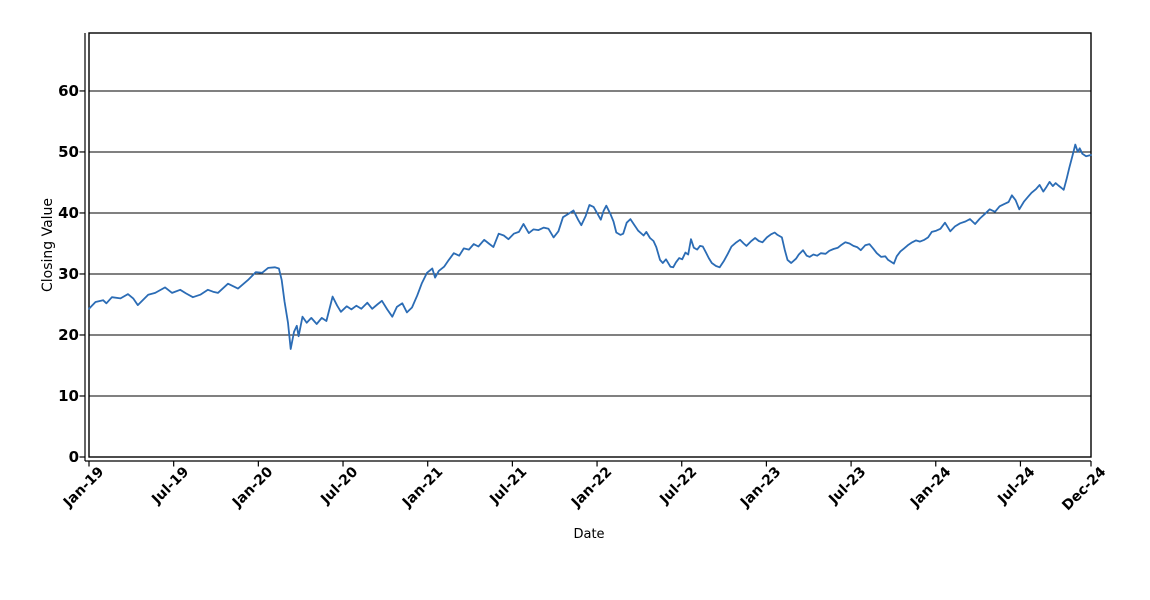 The width and height of the screenshot is (1150, 600). What do you see at coordinates (68, 334) in the screenshot?
I see `y-tick-label: 20` at bounding box center [68, 334].